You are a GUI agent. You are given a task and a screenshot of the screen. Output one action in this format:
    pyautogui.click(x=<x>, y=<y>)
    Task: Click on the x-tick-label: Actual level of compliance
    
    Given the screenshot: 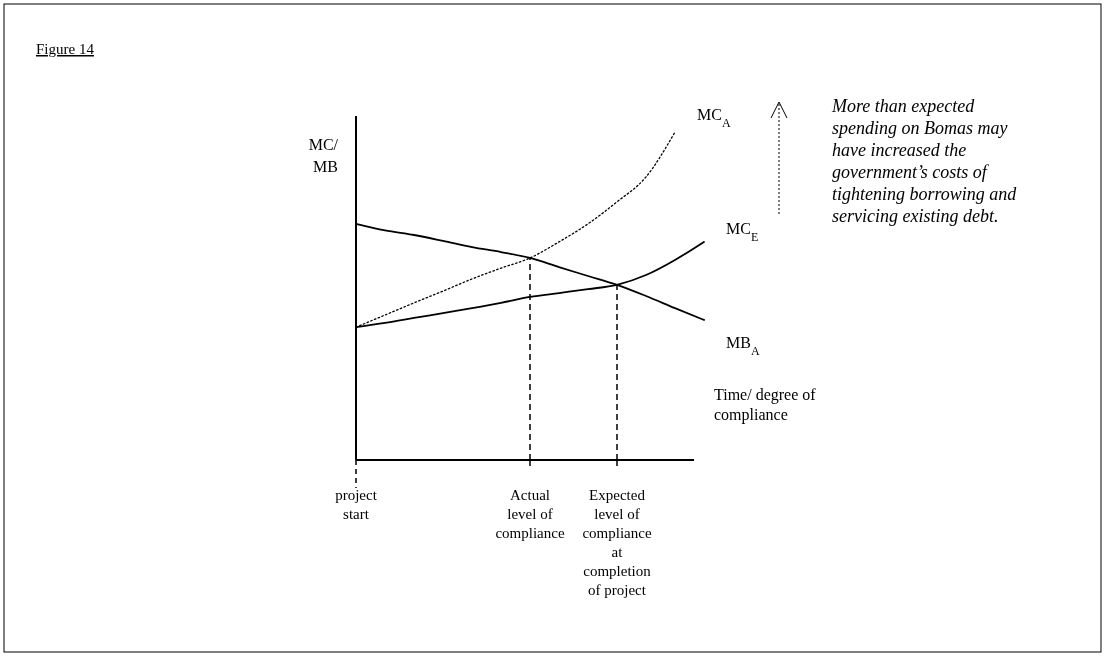 What is the action you would take?
    pyautogui.click(x=530, y=514)
    